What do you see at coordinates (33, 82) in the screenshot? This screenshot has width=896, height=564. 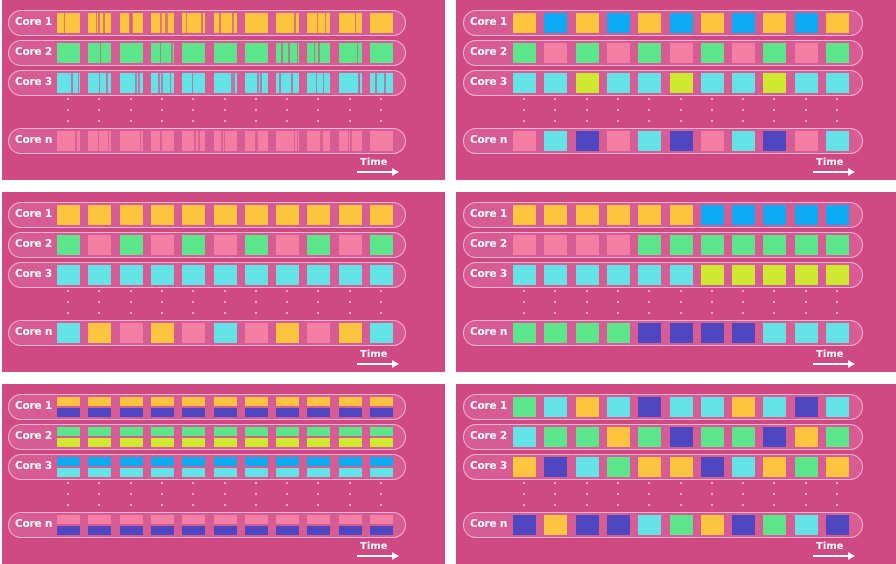 I see `core-label: Core 3` at bounding box center [33, 82].